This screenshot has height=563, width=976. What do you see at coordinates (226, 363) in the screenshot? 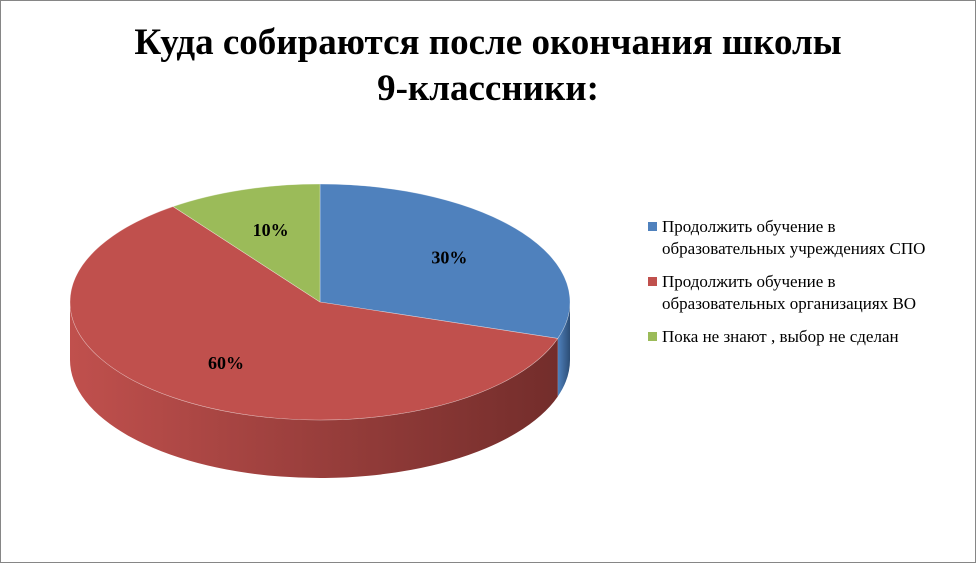
I see `data-label-vo: 60%` at bounding box center [226, 363].